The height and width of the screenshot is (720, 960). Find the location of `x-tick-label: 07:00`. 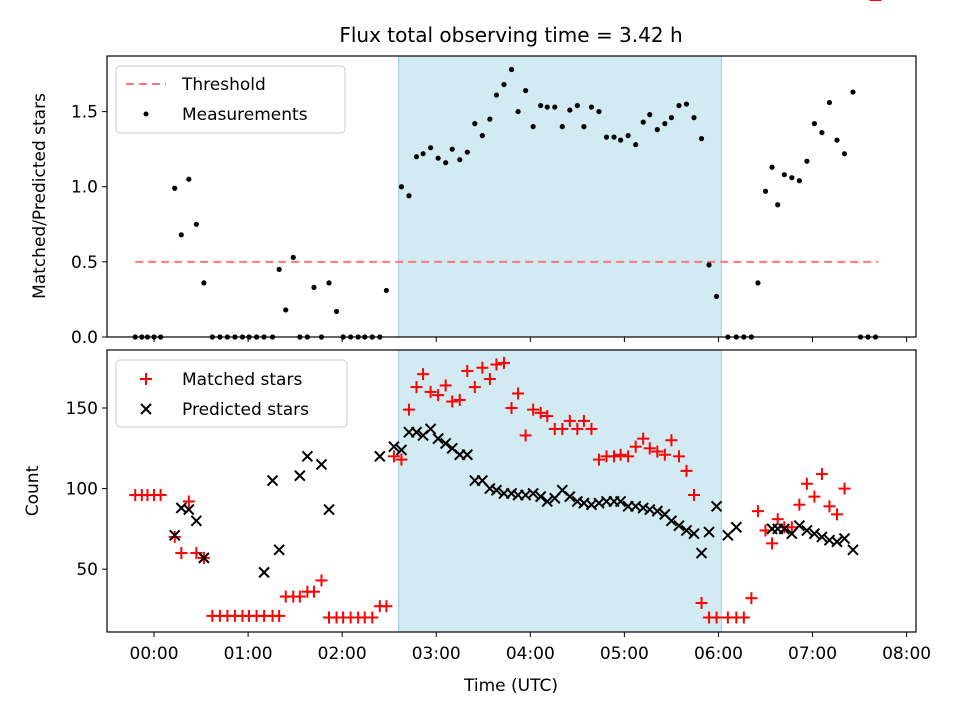

x-tick-label: 07:00 is located at coordinates (812, 654).